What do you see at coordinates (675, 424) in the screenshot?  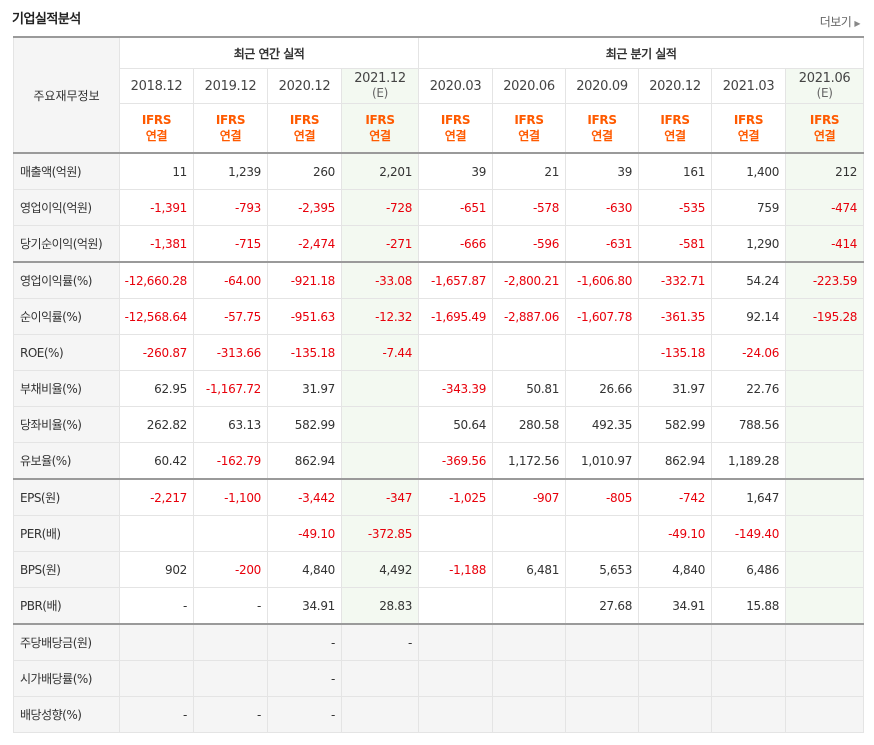 I see `table-cell: 582.99` at bounding box center [675, 424].